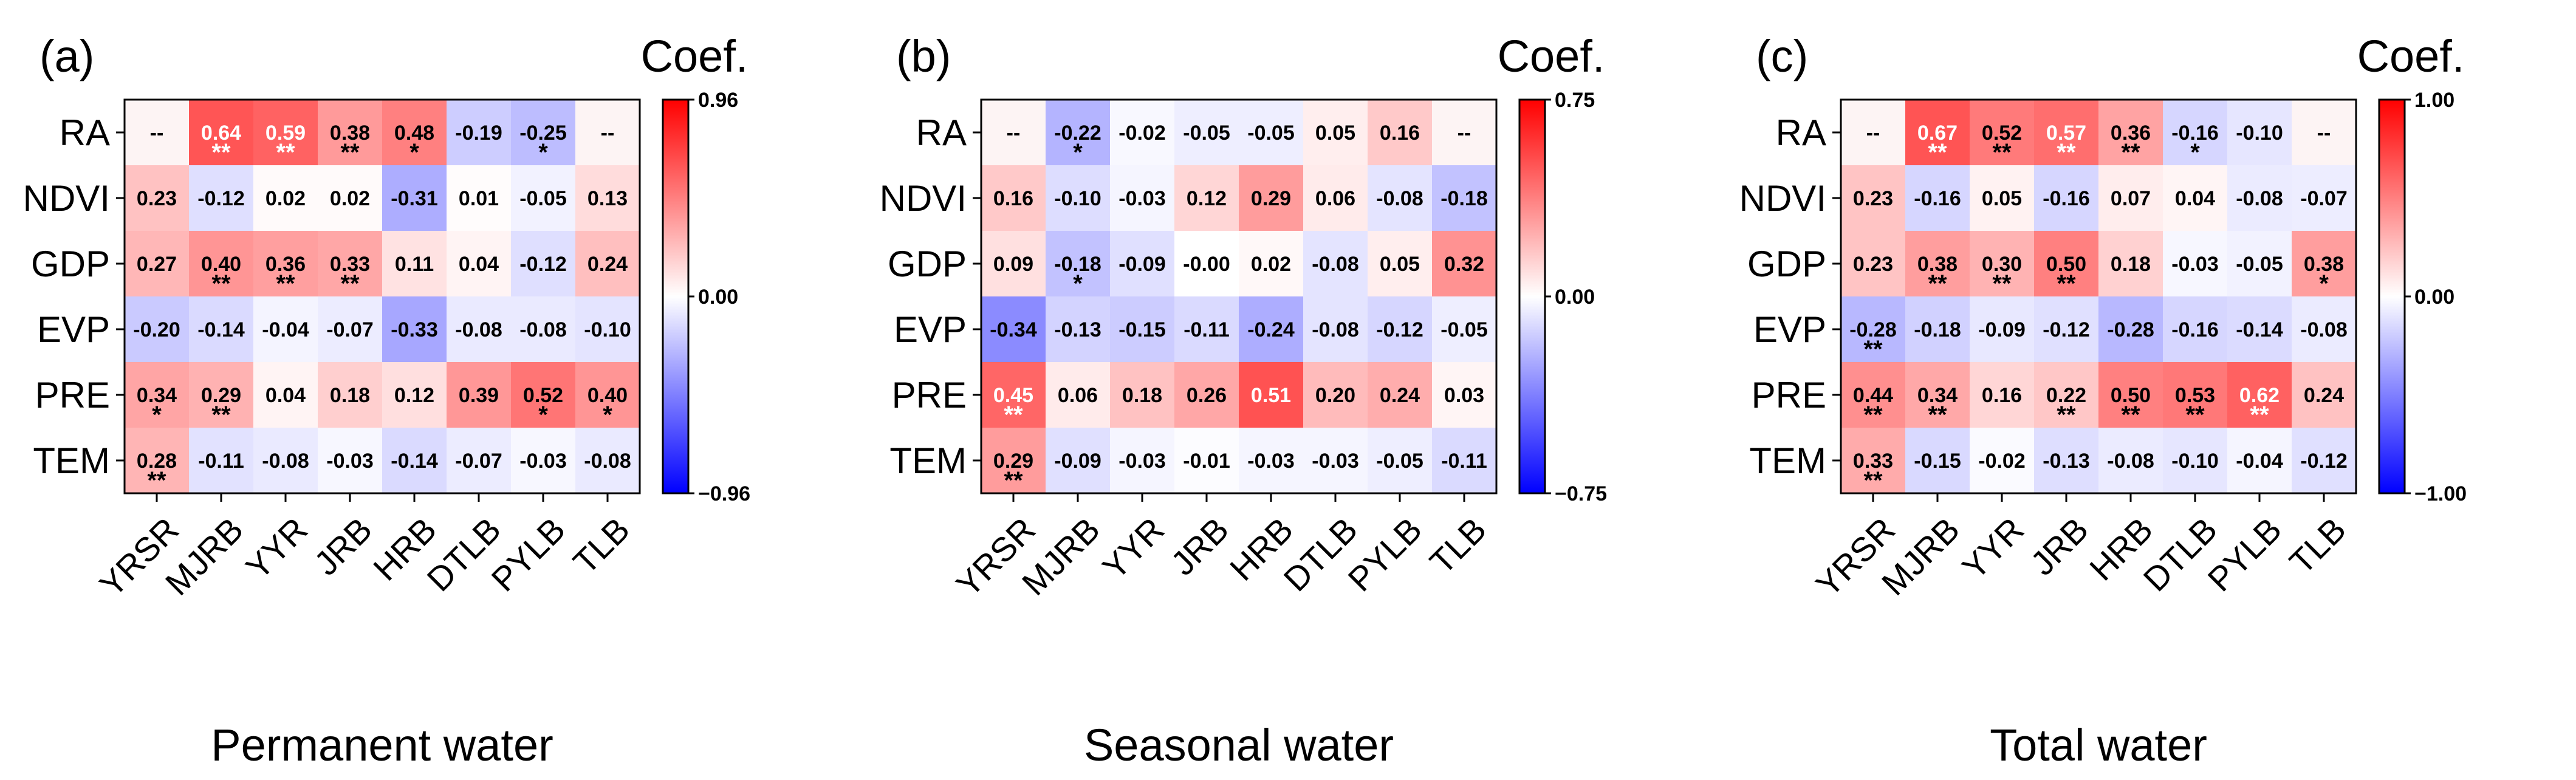 This screenshot has width=2576, height=780. I want to click on colorbar-title: Coef., so click(694, 56).